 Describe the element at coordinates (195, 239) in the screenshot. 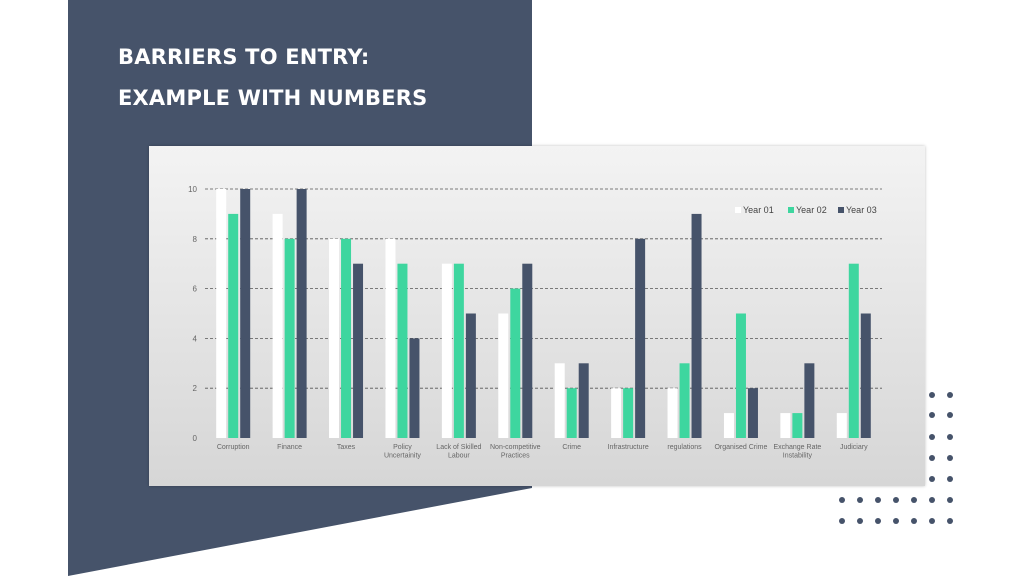

I see `y-tick-label: 8` at that location.